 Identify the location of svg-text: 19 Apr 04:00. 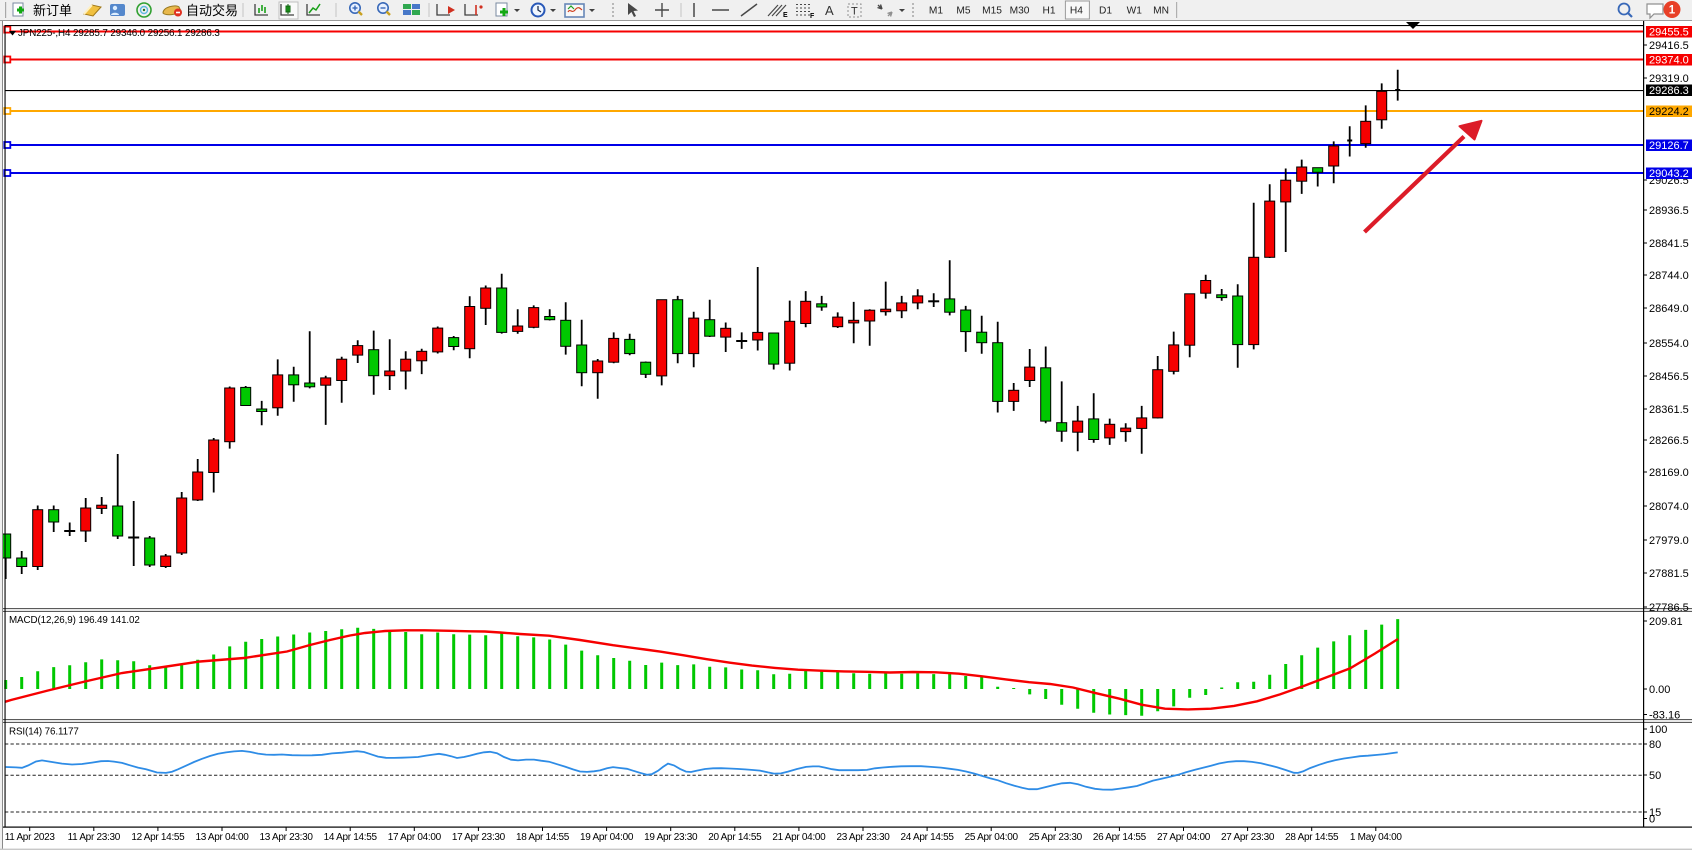
(607, 837).